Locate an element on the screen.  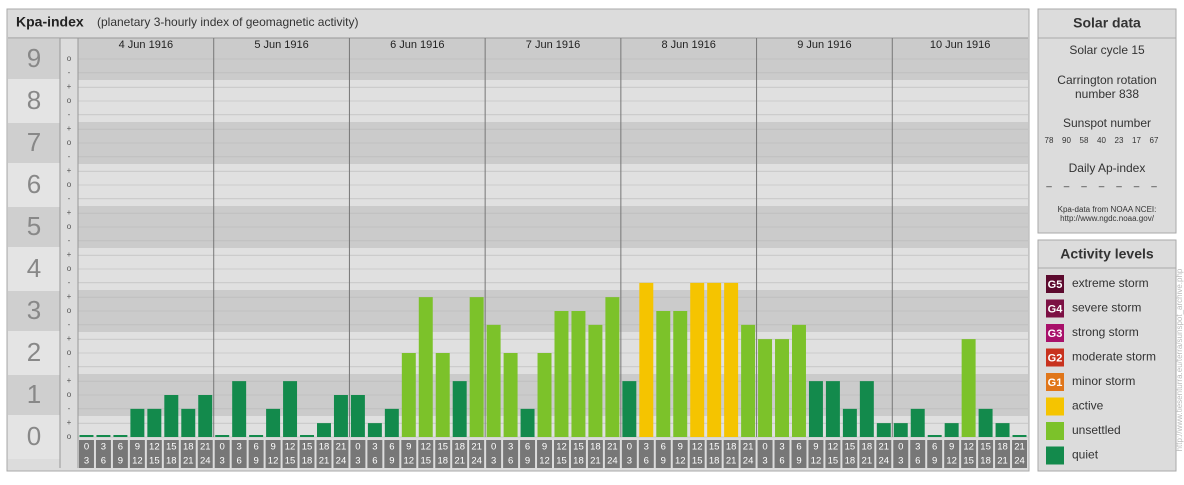
carrington: number 838 is located at coordinates (1107, 94).